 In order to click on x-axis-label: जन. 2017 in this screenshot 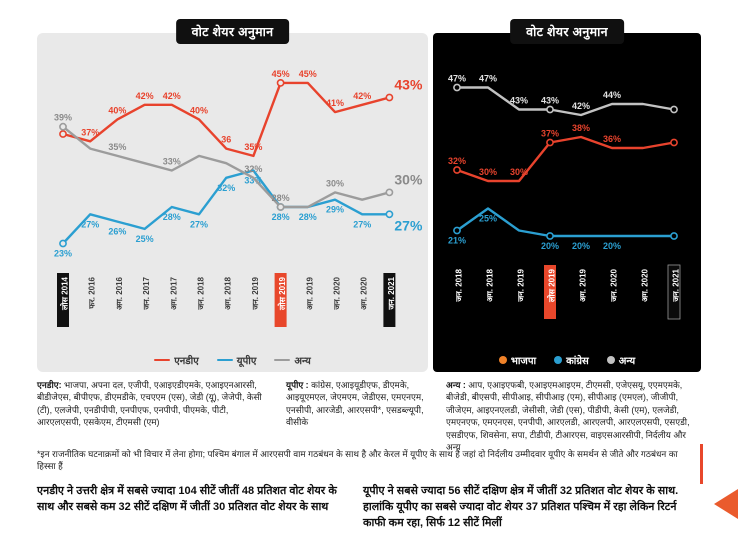, I will do `click(146, 293)`.